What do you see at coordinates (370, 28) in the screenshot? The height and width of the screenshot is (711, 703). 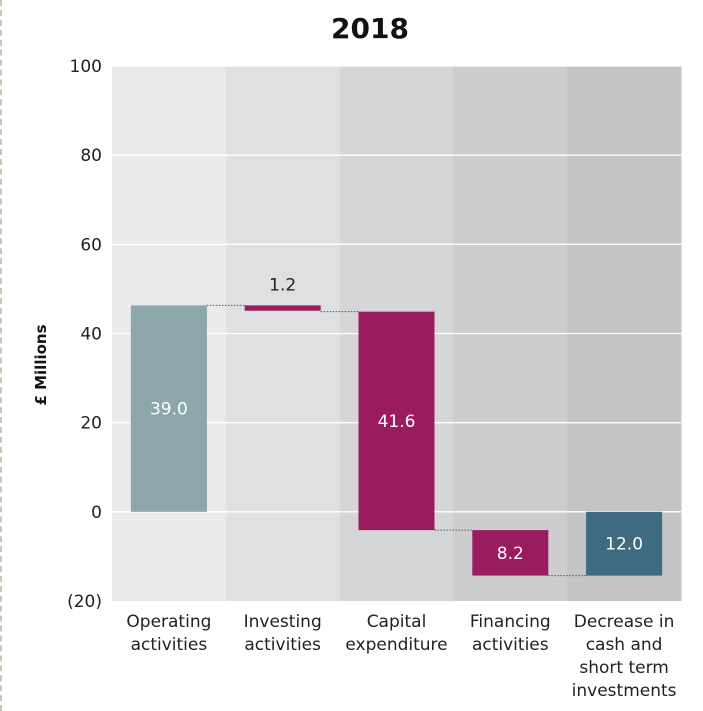 I see `chart-title: 2018` at bounding box center [370, 28].